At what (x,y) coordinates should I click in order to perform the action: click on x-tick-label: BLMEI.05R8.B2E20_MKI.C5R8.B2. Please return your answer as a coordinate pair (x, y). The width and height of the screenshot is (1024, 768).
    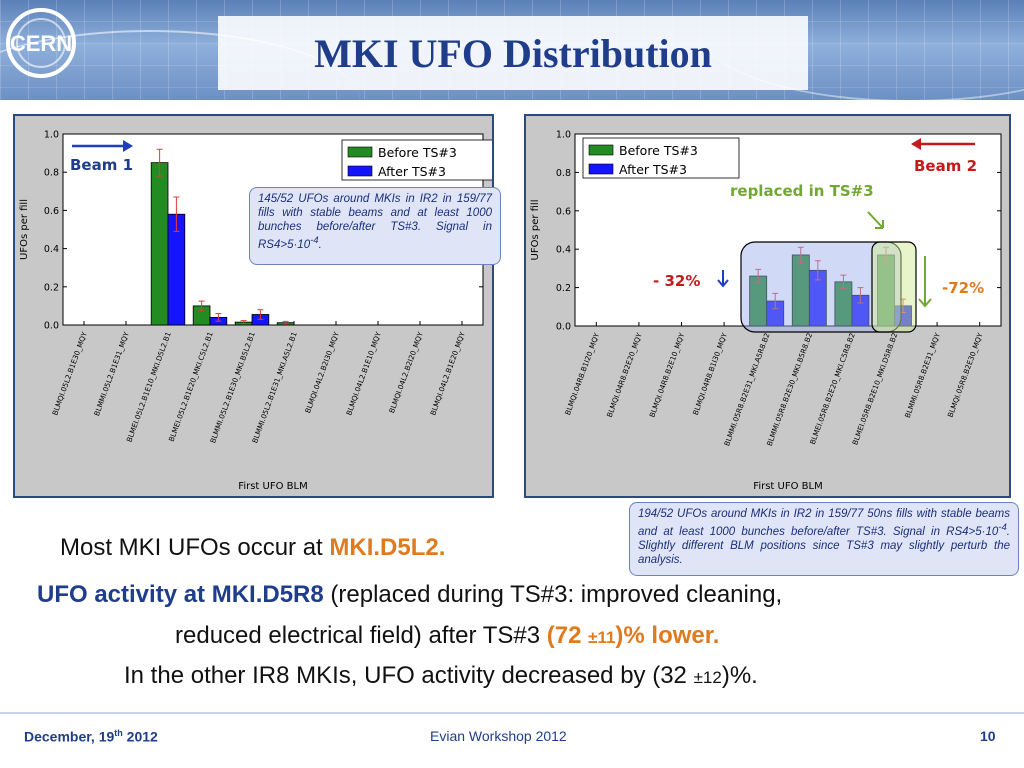
    Looking at the image, I should click on (832, 389).